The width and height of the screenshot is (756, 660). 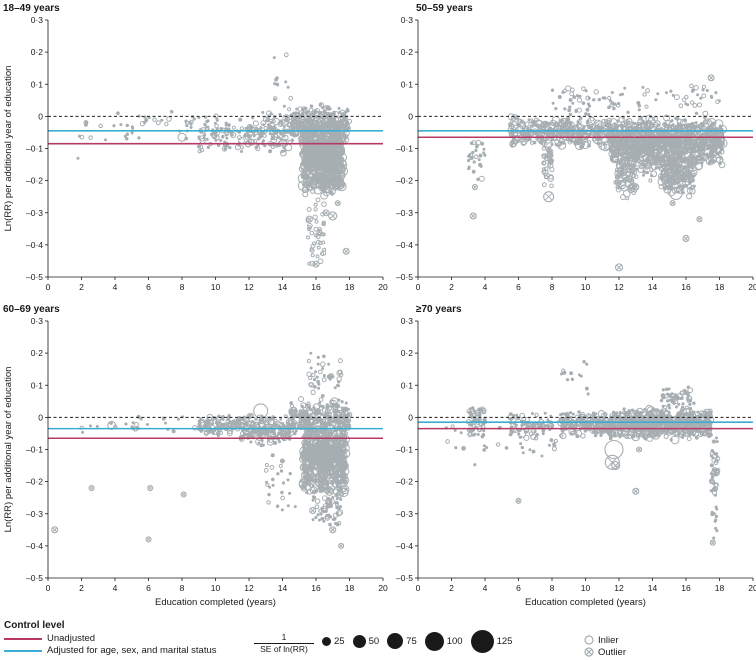 I want to click on x-tick-label: 0, so click(x=48, y=287).